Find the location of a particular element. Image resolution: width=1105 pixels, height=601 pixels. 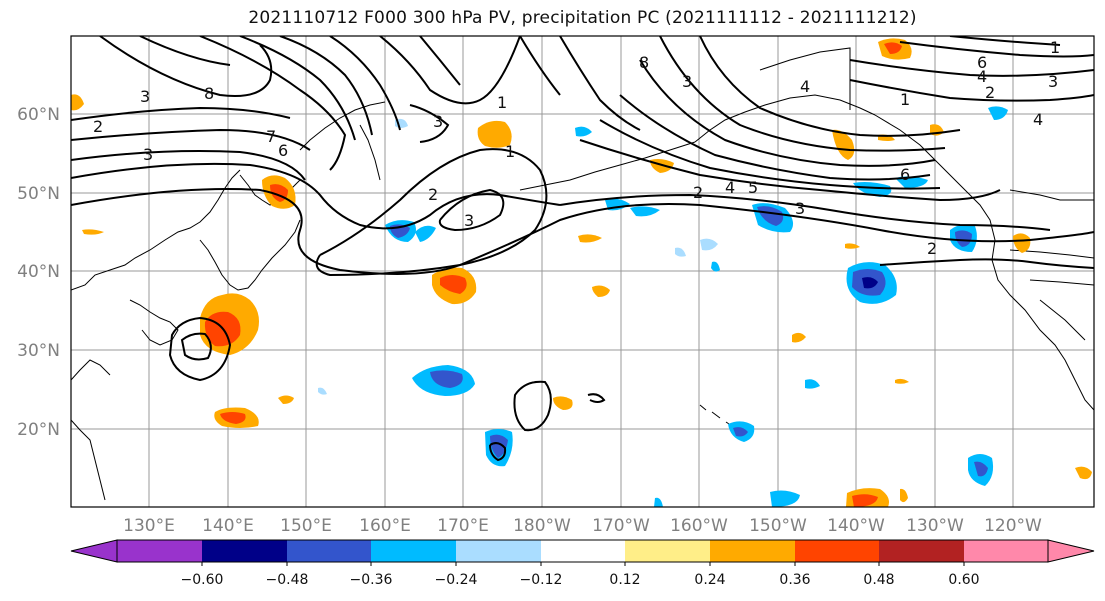

lon-label: 130°W is located at coordinates (935, 526).